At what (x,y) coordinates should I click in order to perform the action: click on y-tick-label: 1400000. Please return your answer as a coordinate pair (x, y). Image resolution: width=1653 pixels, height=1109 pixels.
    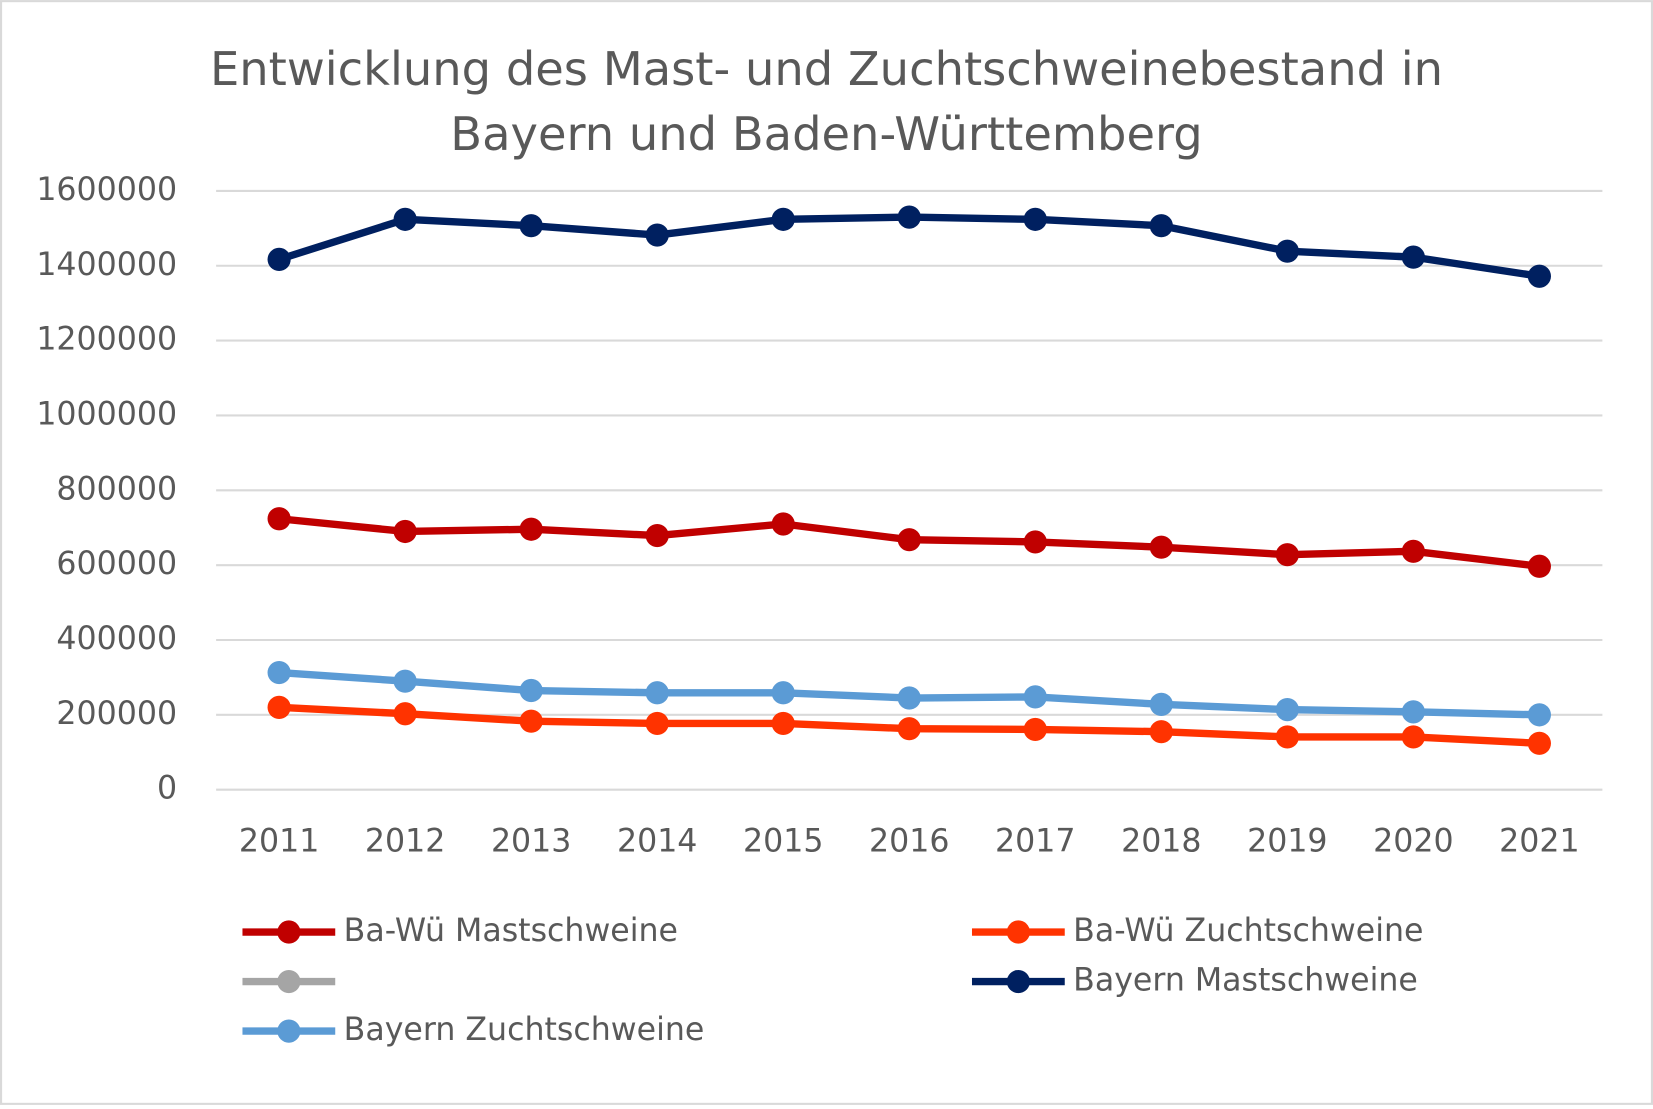
    Looking at the image, I should click on (106, 265).